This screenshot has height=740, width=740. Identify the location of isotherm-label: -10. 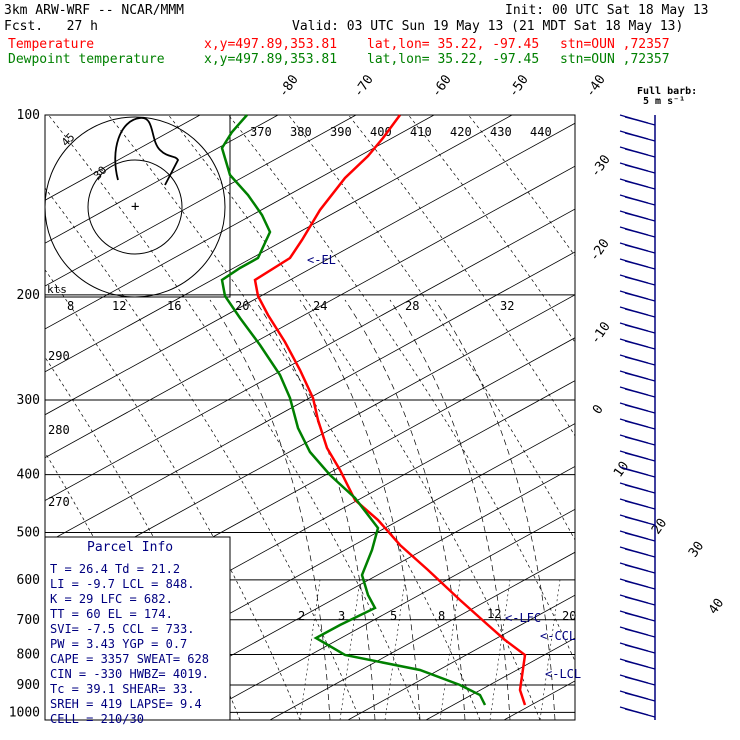
(601, 333).